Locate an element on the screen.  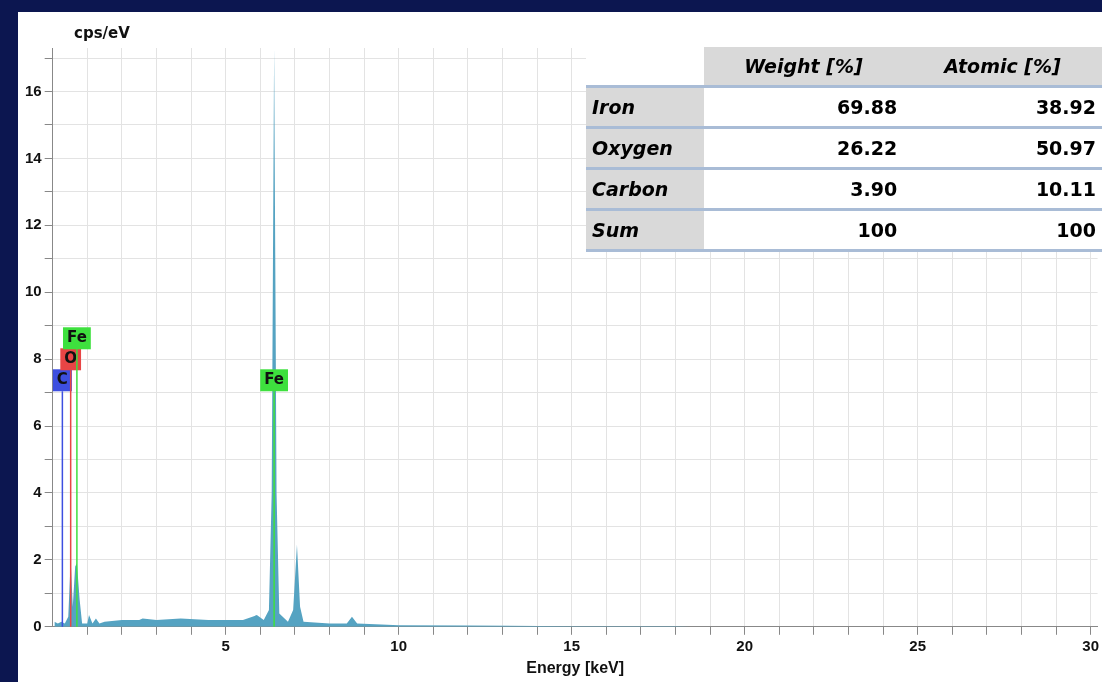
y-axis-title: cps/eV is located at coordinates (102, 33).